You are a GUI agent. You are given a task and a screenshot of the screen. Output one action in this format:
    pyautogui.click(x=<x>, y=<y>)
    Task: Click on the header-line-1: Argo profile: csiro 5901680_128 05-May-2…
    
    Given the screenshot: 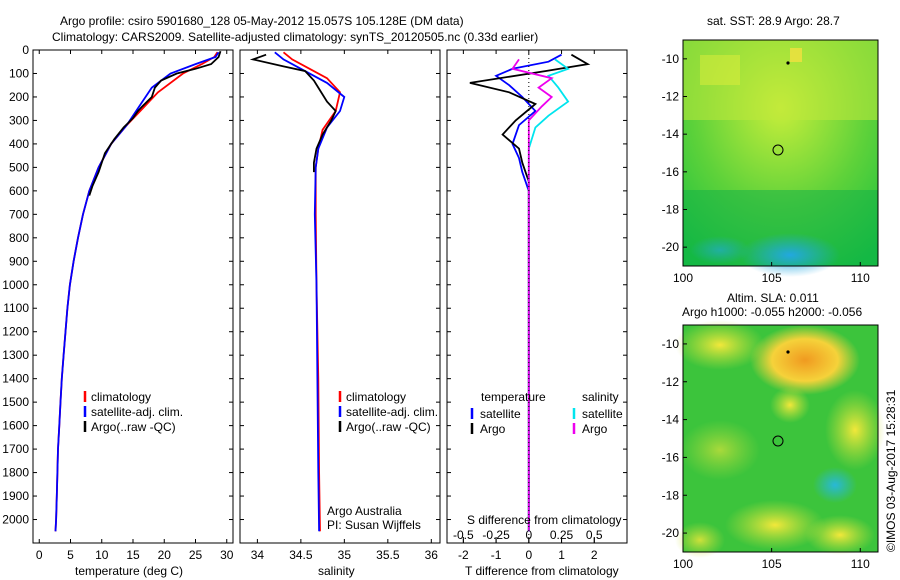 What is the action you would take?
    pyautogui.click(x=262, y=21)
    